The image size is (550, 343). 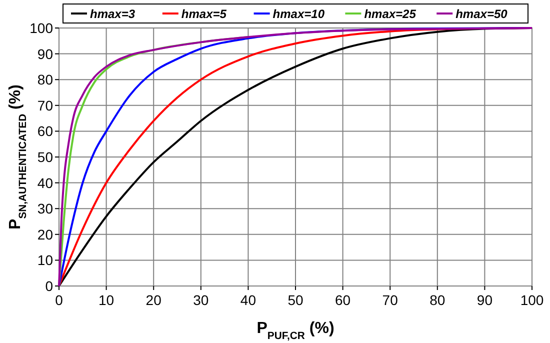 I want to click on y-tick-label: 10, so click(x=45, y=260).